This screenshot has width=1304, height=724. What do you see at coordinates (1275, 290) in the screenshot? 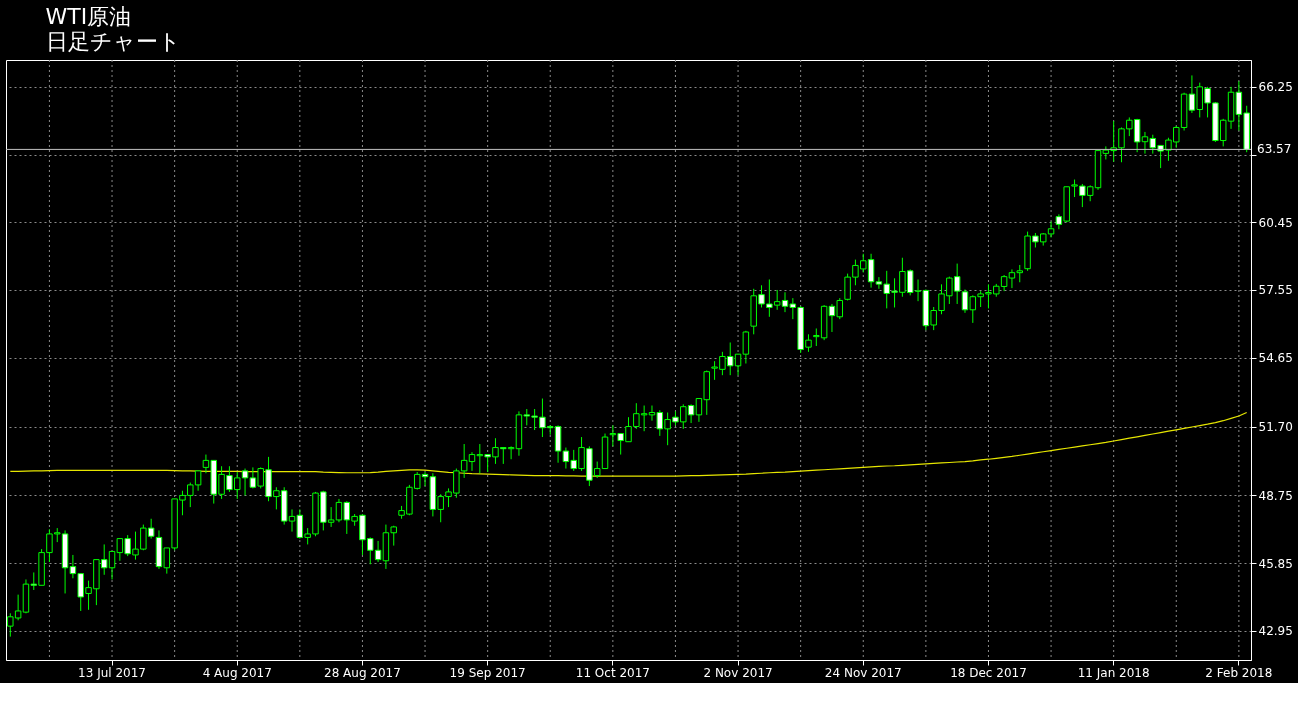
I see `y-tick-label: 57.55` at bounding box center [1275, 290].